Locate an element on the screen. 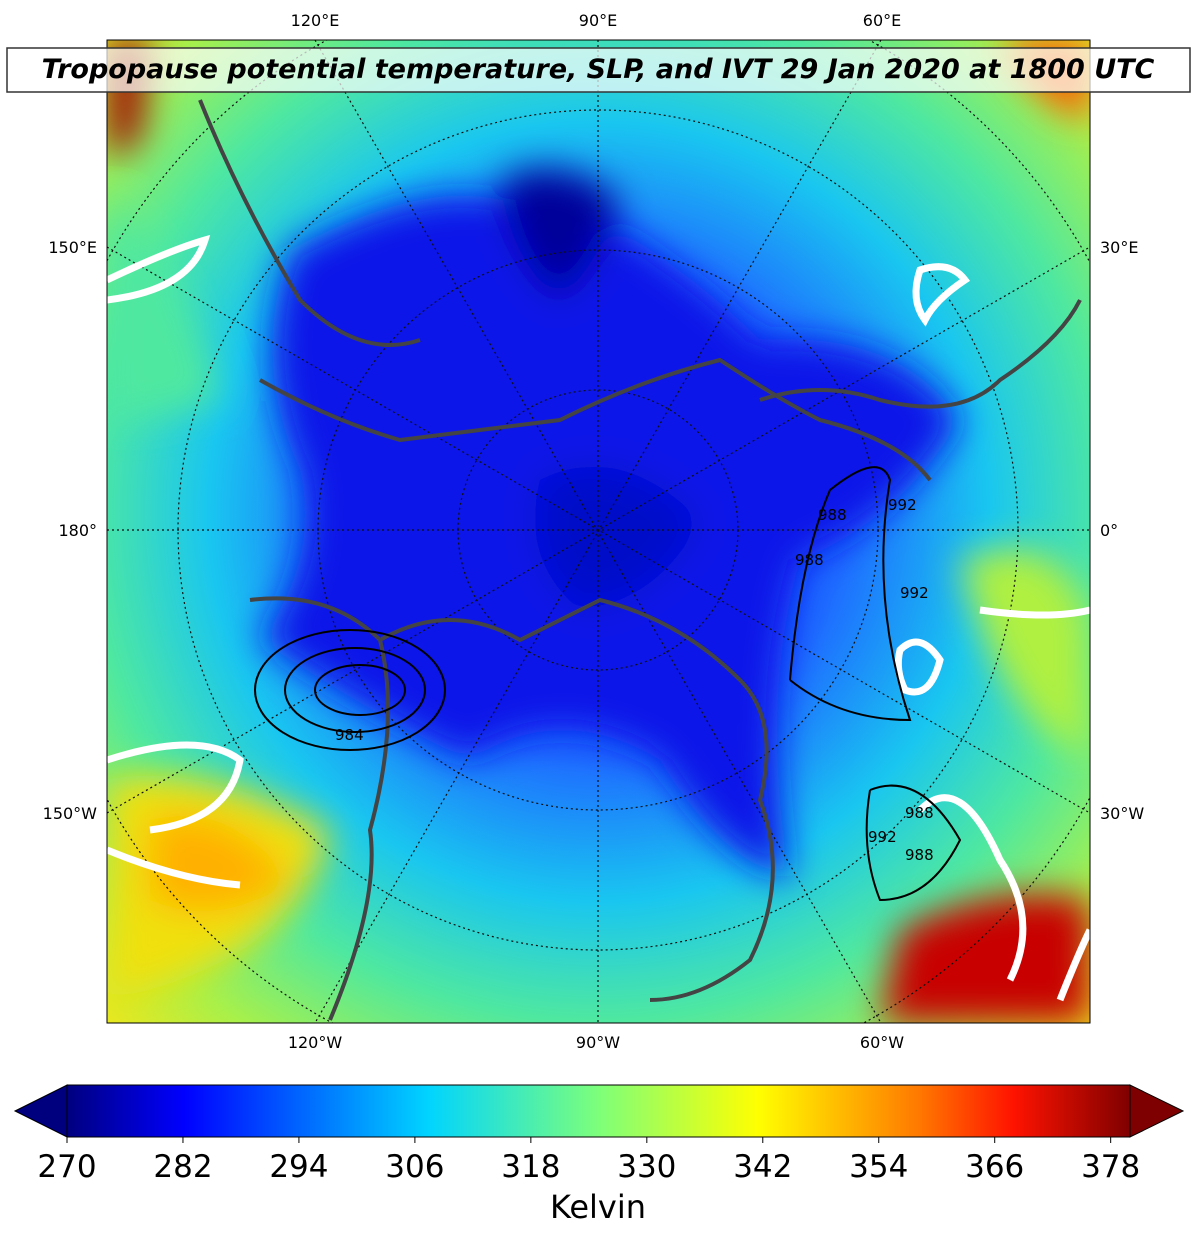 Image resolution: width=1197 pixels, height=1238 pixels. colorbar: Kelvin 270 282 294 306 318 330 342 354 366 378 is located at coordinates (599, 1155).